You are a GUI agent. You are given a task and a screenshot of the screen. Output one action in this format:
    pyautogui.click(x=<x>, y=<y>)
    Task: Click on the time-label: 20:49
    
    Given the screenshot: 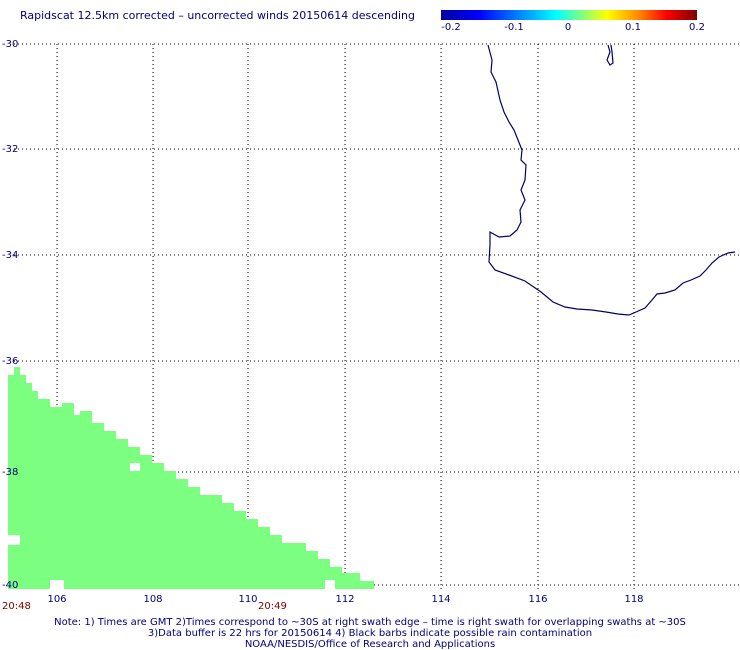 What is the action you would take?
    pyautogui.click(x=272, y=606)
    